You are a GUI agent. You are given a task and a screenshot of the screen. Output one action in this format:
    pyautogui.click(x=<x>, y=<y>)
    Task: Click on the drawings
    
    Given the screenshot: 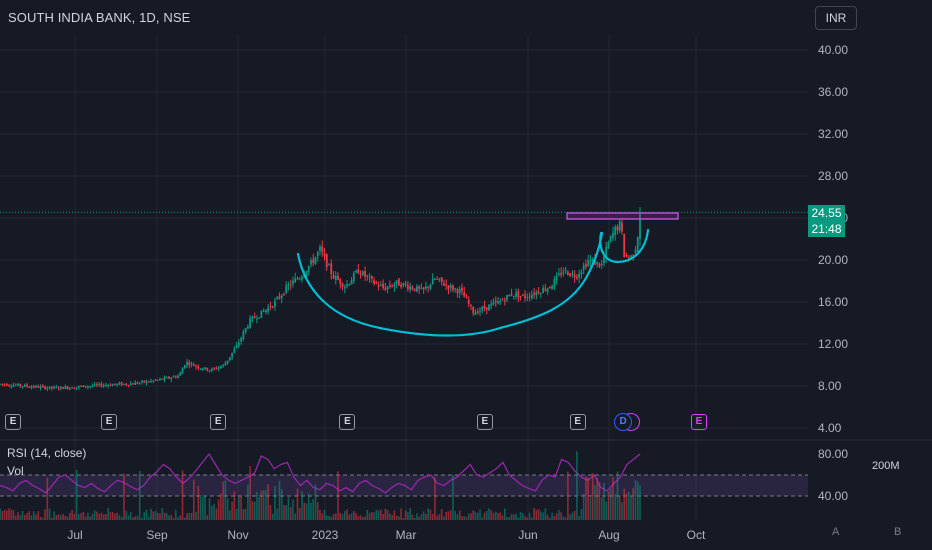 What is the action you would take?
    pyautogui.click(x=487, y=274)
    